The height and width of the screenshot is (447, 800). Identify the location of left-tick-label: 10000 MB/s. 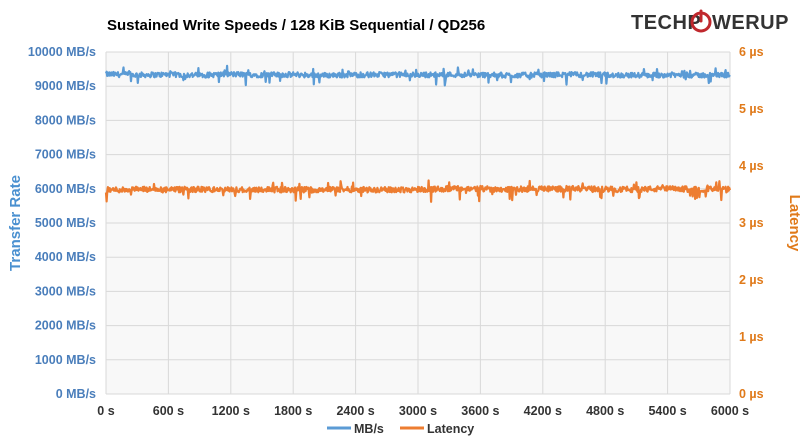
(62, 52).